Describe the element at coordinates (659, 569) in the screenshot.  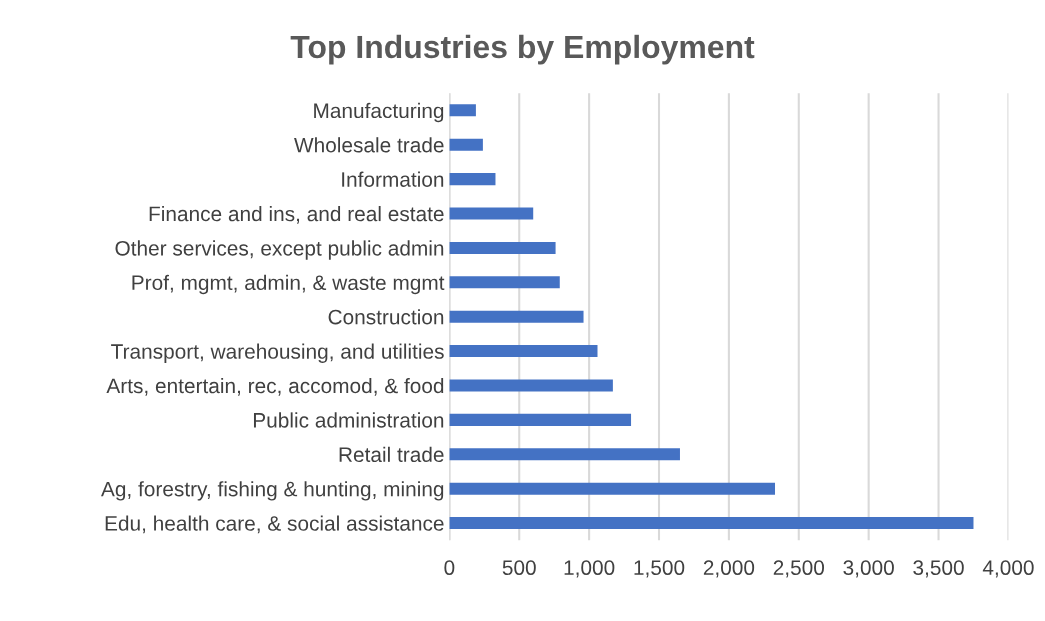
I see `x-tick-label: 1,500` at that location.